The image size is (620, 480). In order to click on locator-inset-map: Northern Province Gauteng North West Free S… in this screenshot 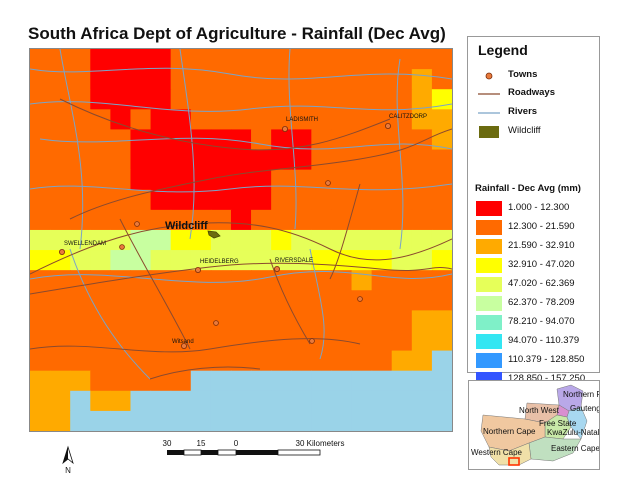, I will do `click(534, 425)`.